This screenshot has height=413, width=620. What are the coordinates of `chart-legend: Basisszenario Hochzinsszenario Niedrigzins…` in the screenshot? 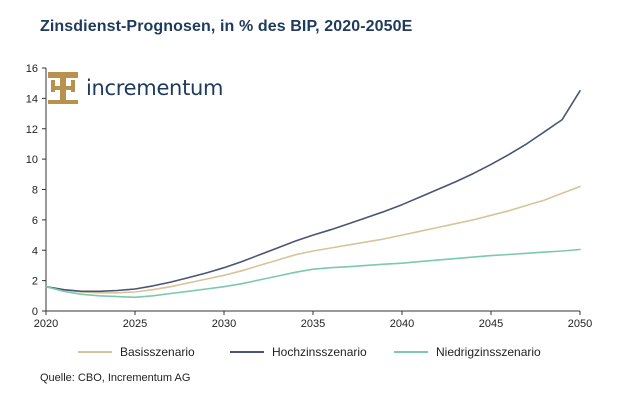 It's located at (309, 352).